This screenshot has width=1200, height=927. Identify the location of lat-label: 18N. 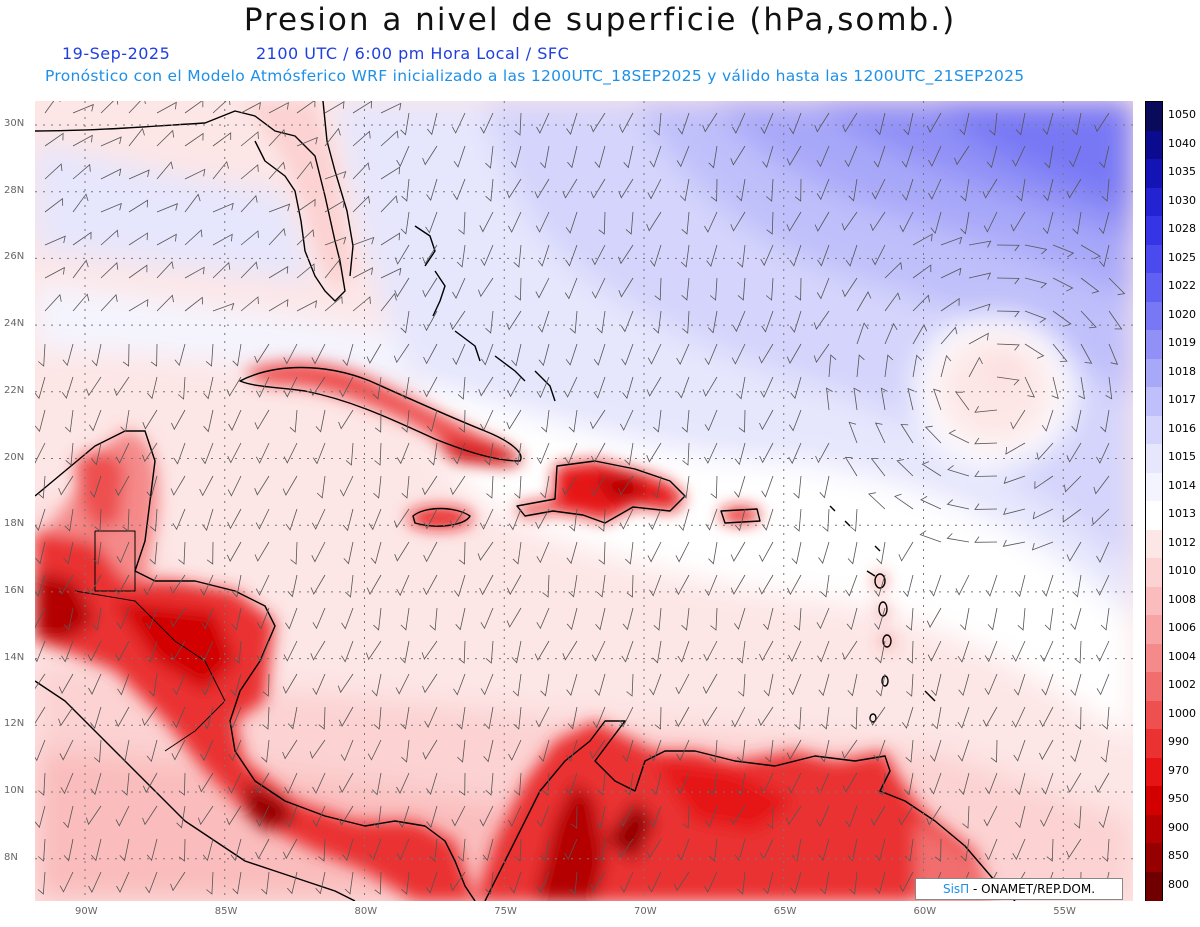
(14, 524).